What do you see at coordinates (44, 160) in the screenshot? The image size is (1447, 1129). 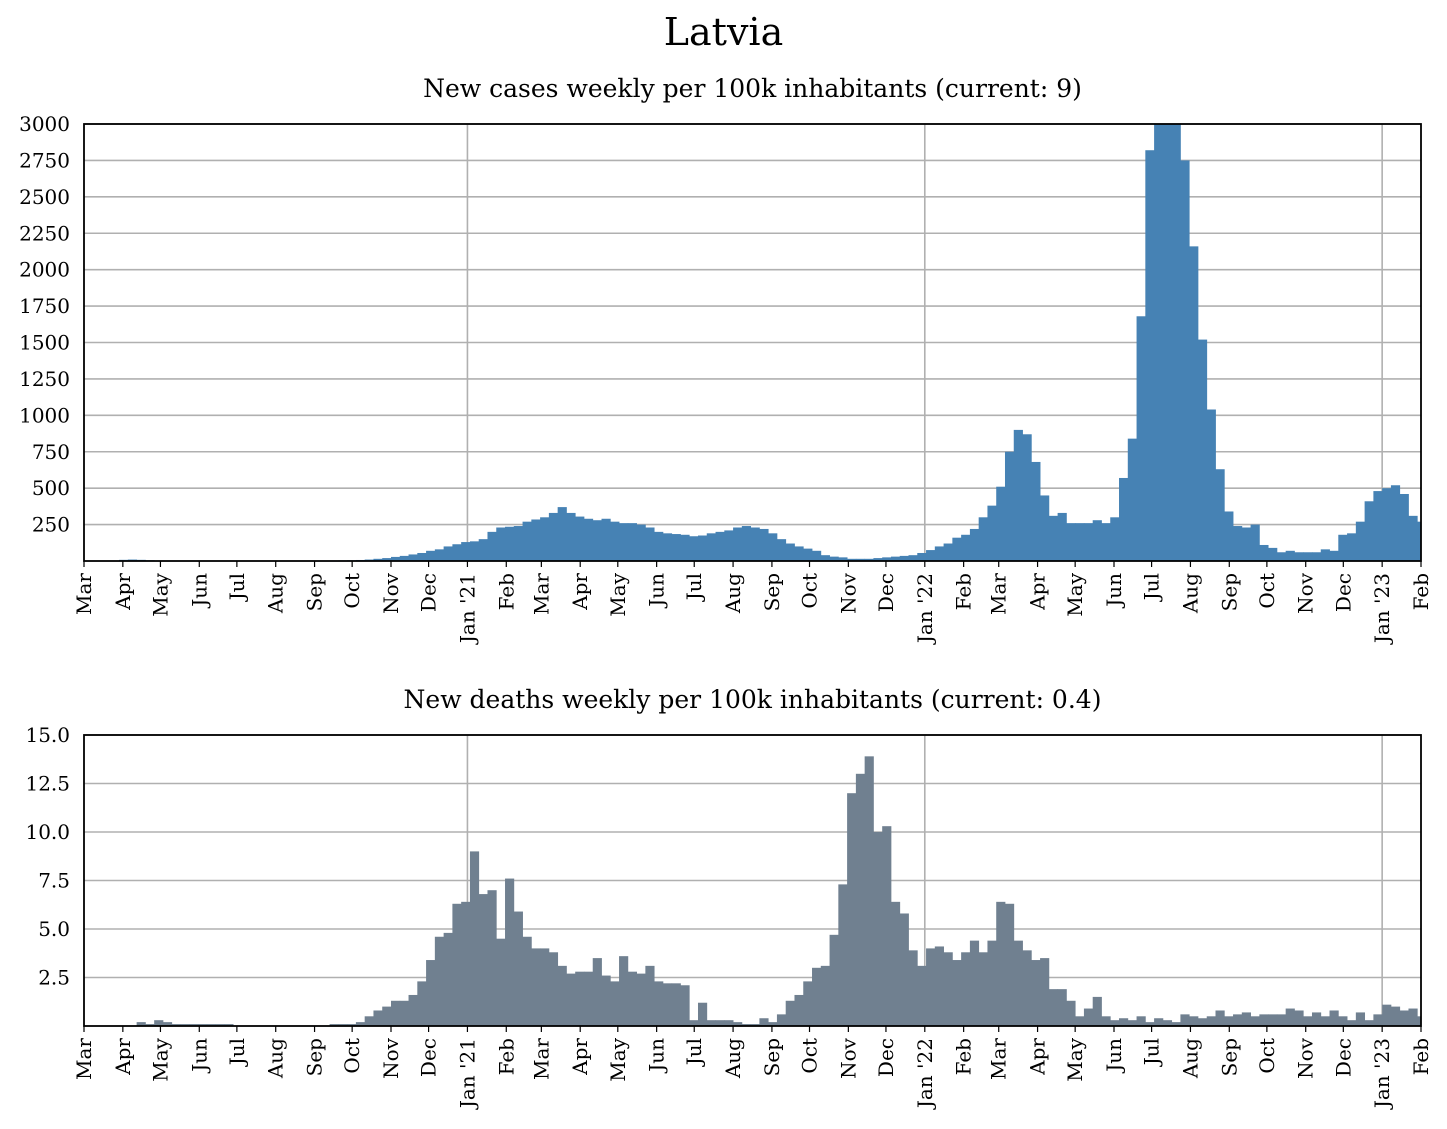 I see `cases-ytick-label: 2750` at bounding box center [44, 160].